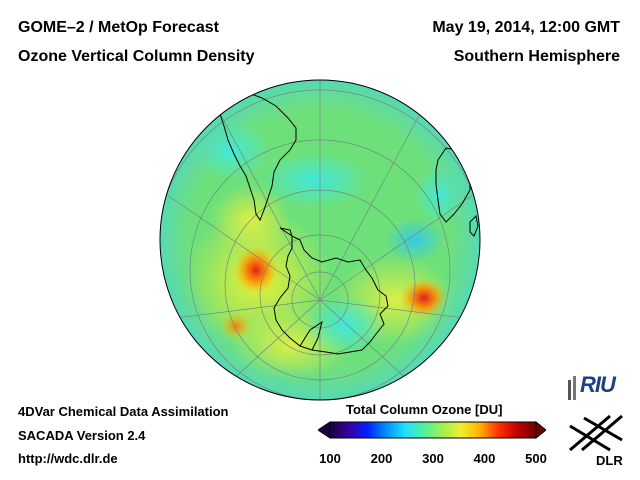  What do you see at coordinates (596, 433) in the screenshot?
I see `dlr-logo-icon` at bounding box center [596, 433].